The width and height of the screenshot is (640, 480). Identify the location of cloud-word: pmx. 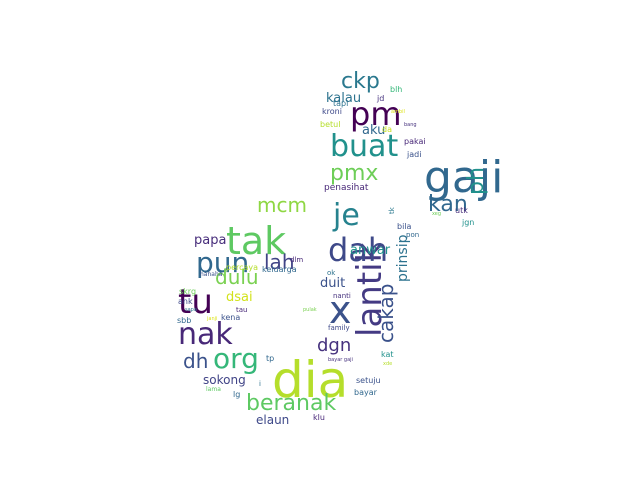
(354, 173).